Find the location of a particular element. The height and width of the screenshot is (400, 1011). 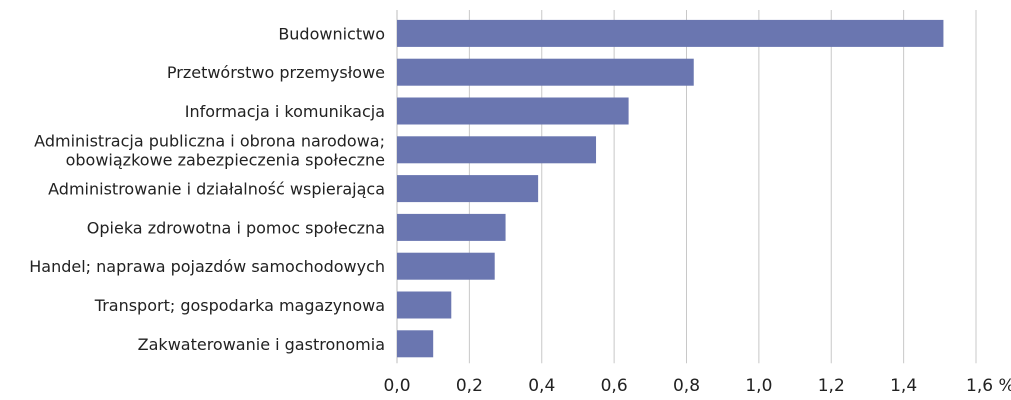

category-label: obowiązkowe zabezpieczenia społeczne is located at coordinates (225, 159).